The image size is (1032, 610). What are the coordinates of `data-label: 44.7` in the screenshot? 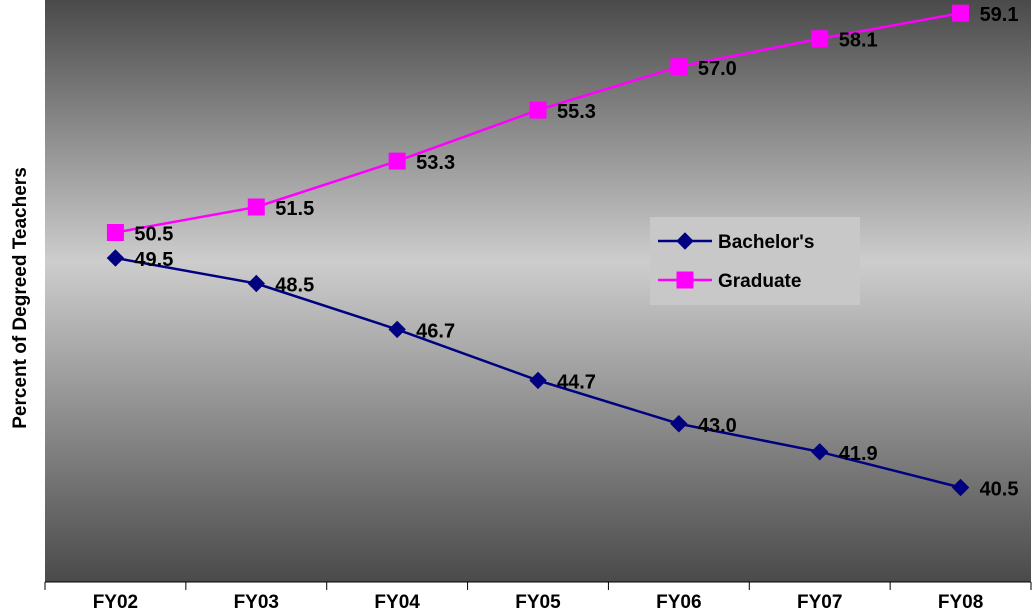 It's located at (576, 382).